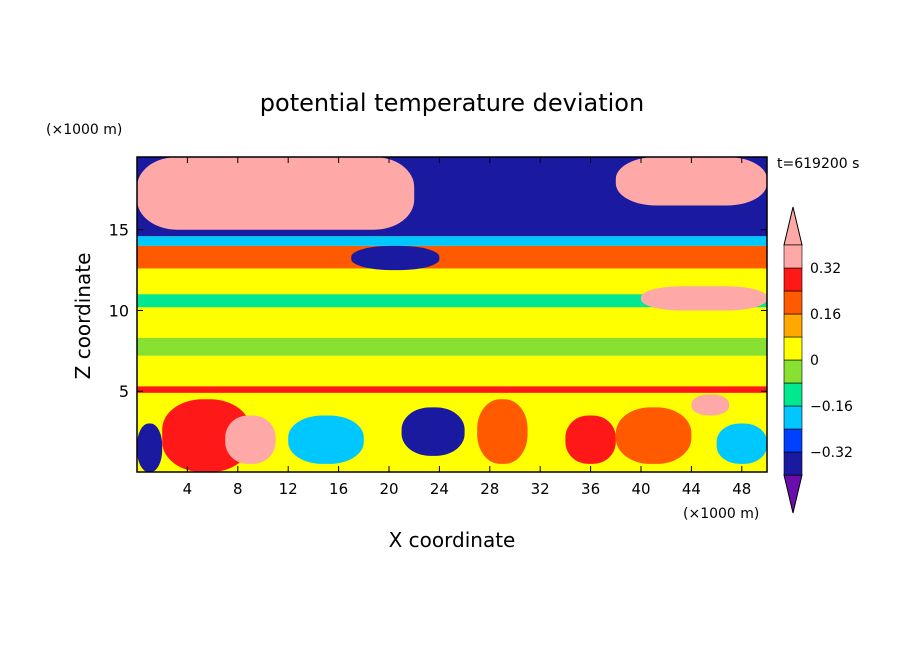 The height and width of the screenshot is (654, 904). I want to click on colorbar-tick-label: 0, so click(814, 361).